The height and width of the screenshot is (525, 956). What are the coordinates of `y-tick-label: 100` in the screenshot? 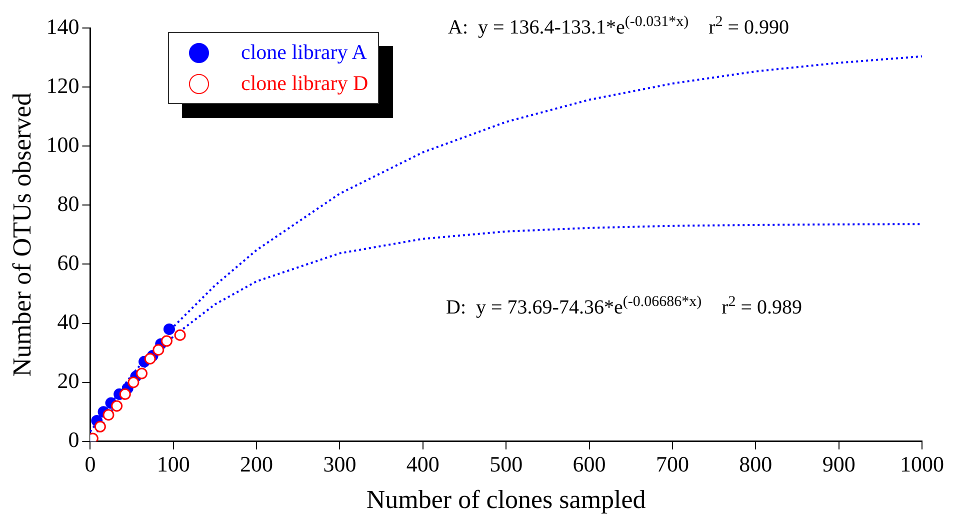 It's located at (63, 144).